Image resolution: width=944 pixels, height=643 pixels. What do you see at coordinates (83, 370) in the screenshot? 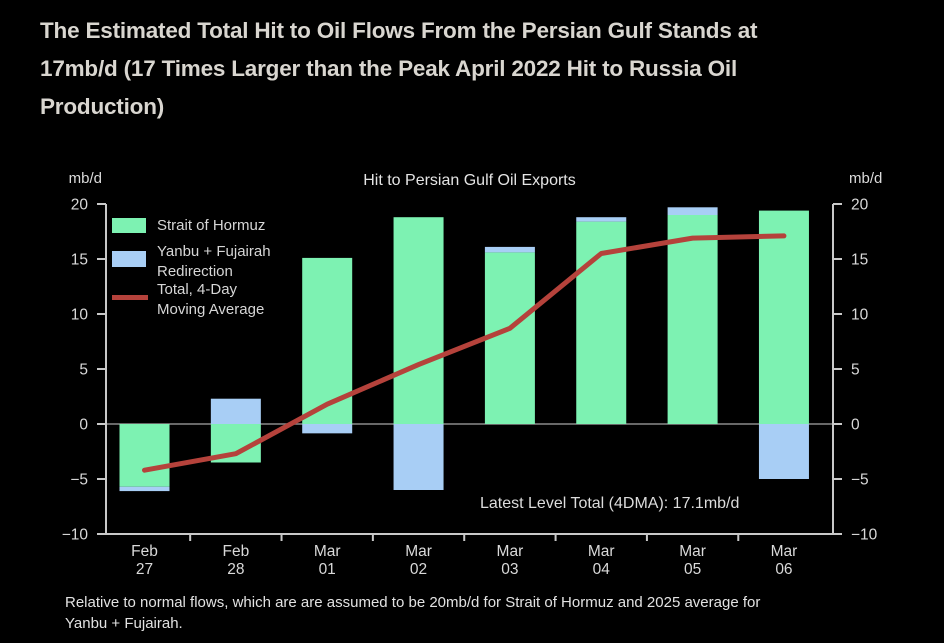
I see `y-tick-label-left: 5` at bounding box center [83, 370].